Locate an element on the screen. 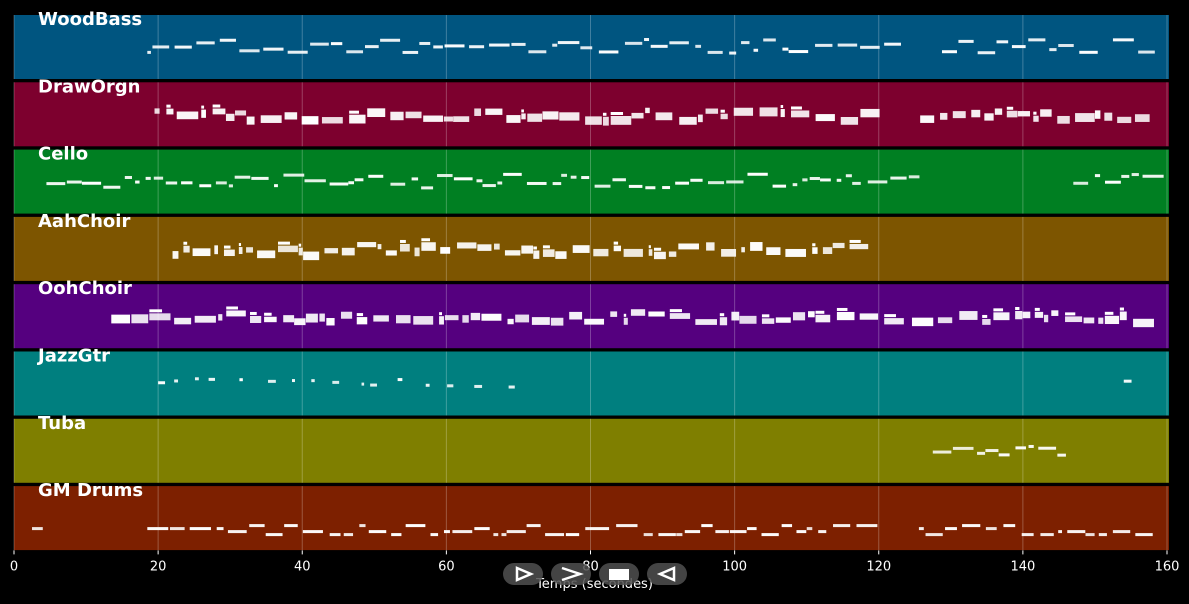 The image size is (1189, 604). stop-button is located at coordinates (619, 574).